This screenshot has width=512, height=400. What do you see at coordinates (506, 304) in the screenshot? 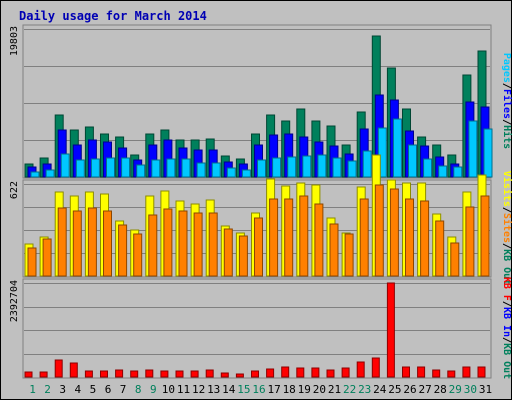
I see `kbytes-legend-part-1: /` at bounding box center [506, 304].